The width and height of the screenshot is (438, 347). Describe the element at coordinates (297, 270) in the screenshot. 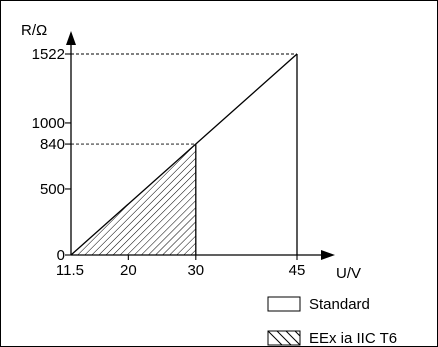

I see `x-tick-label-45: 45` at that location.